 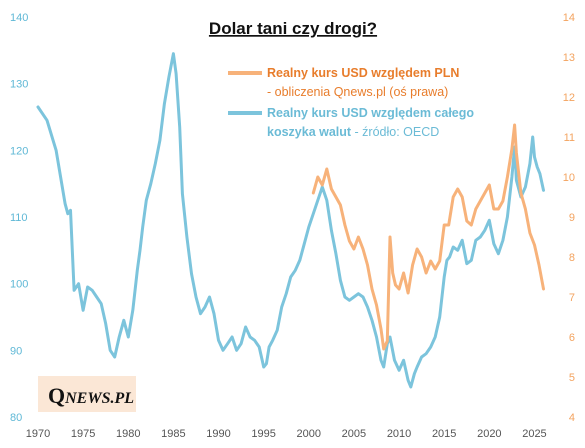 What do you see at coordinates (293, 28) in the screenshot?
I see `chart-title: Dolar tani czy drogi?` at bounding box center [293, 28].